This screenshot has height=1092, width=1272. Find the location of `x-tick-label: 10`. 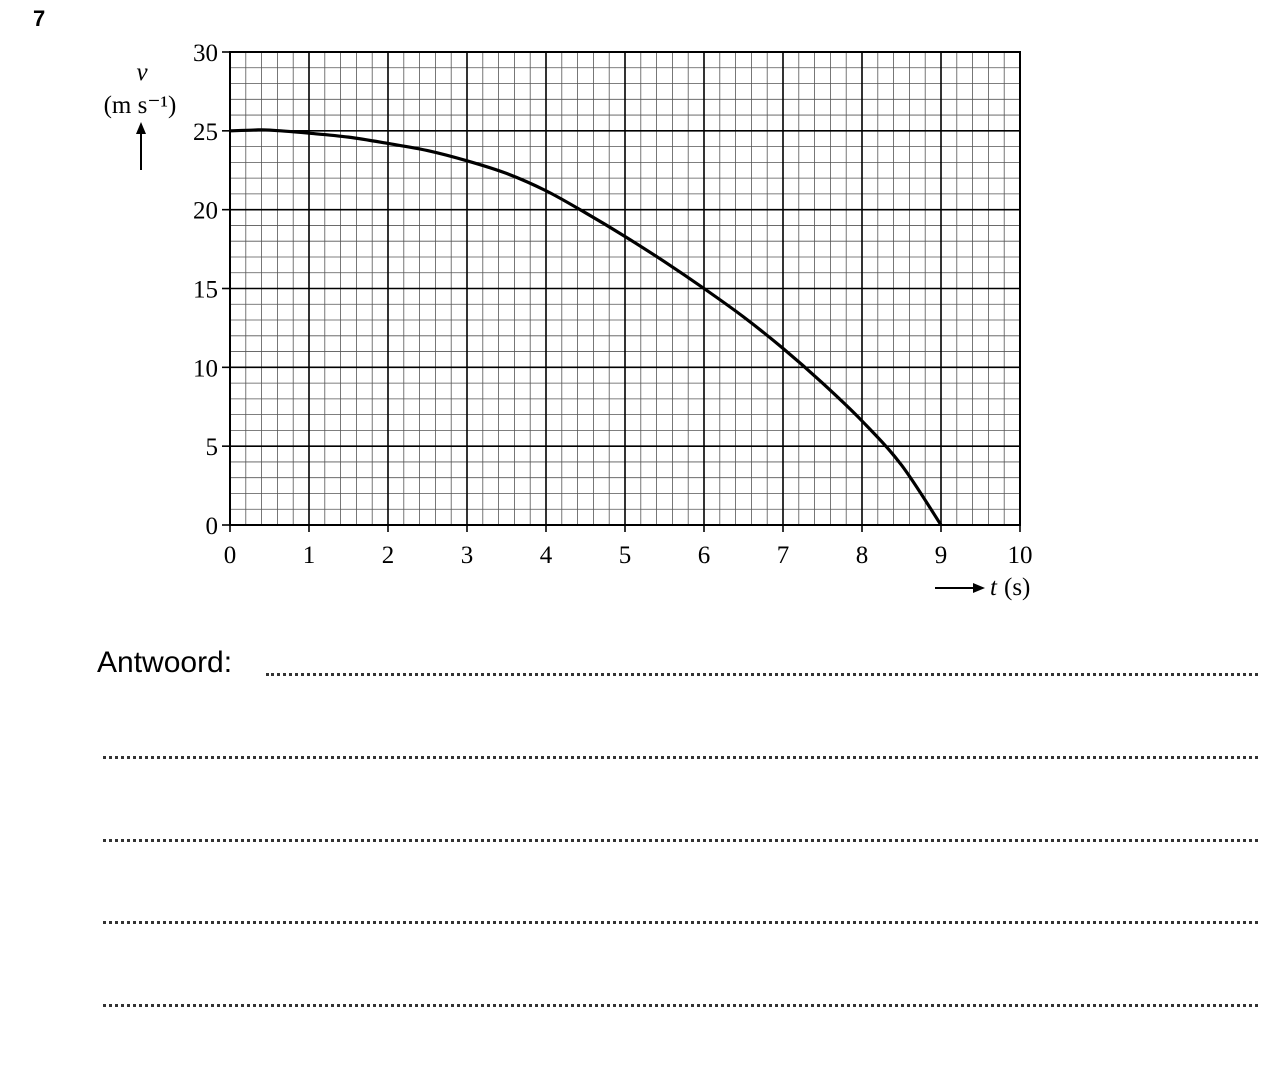

x-tick-label: 10 is located at coordinates (1020, 555).